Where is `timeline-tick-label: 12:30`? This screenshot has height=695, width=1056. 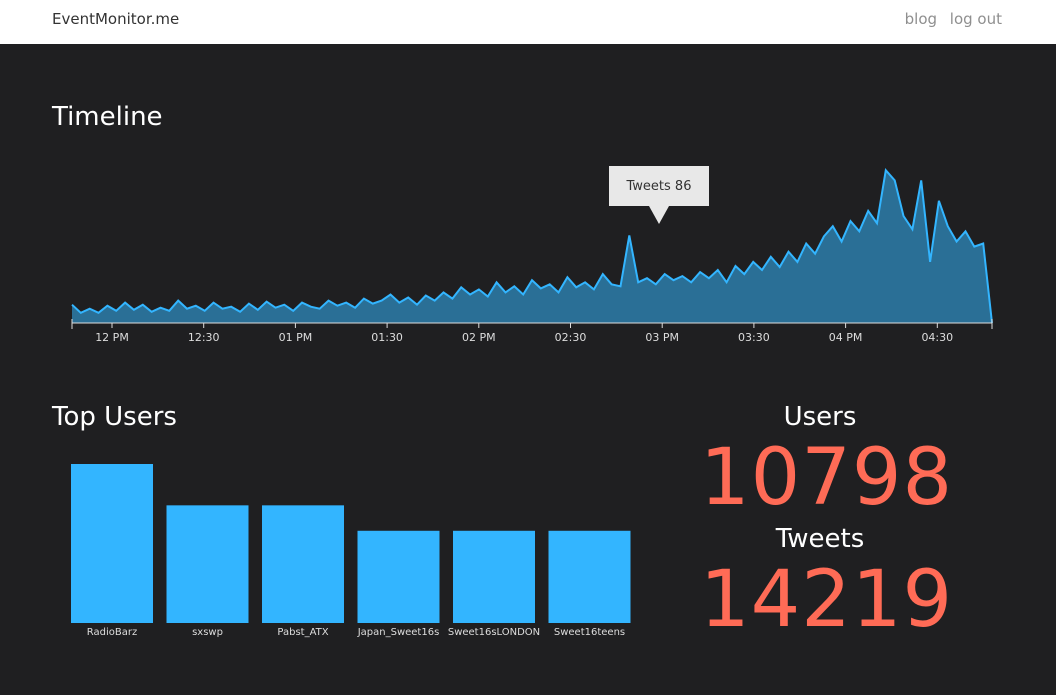
timeline-tick-label: 12:30 is located at coordinates (204, 337).